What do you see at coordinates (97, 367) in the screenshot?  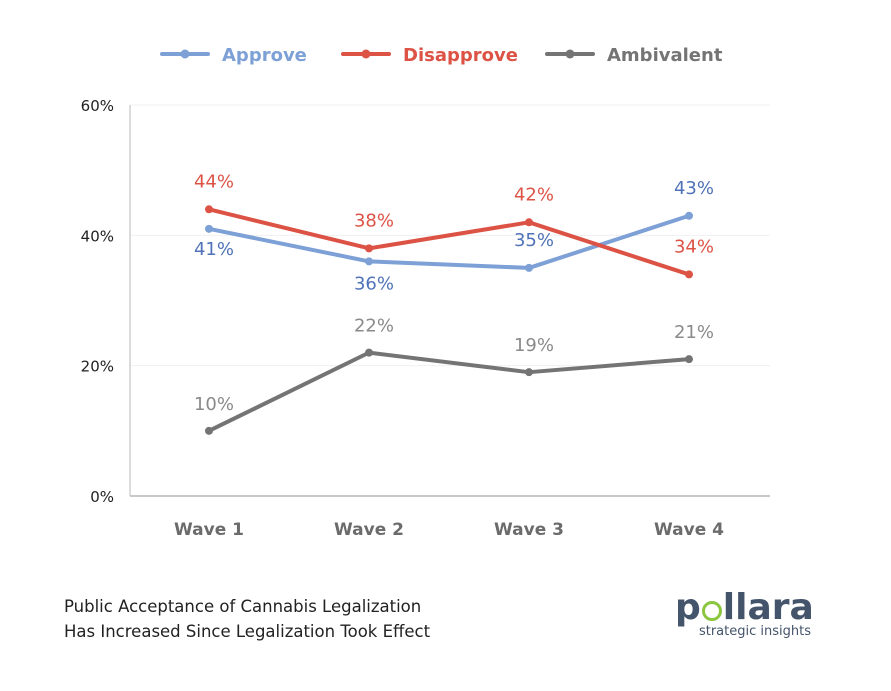 I see `y-tick-label: 20%` at bounding box center [97, 367].